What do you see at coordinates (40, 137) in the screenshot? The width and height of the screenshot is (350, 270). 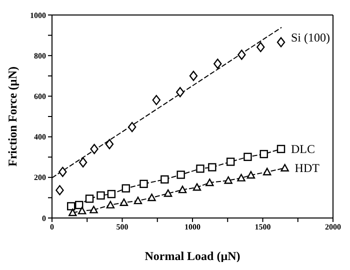 I see `y-tick-label: 400` at bounding box center [40, 137].